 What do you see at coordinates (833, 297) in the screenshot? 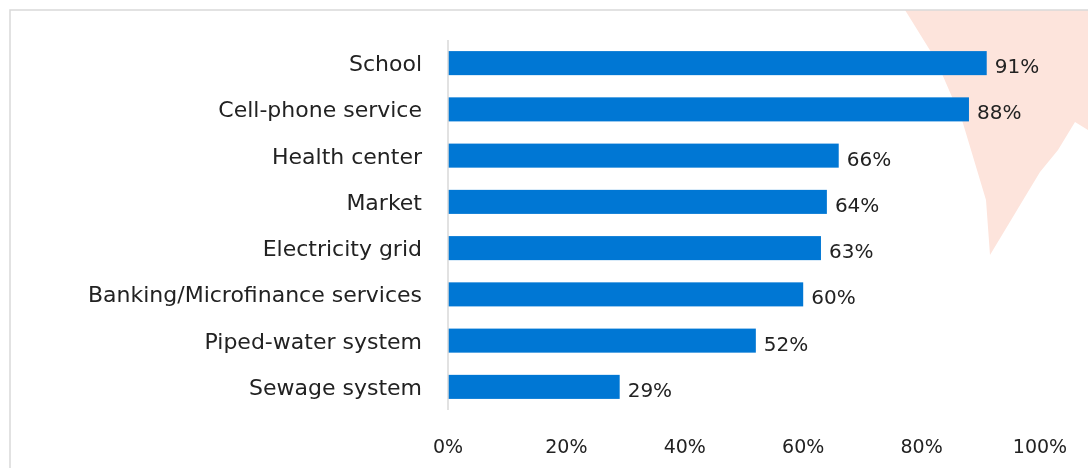
I see `data-label: 60%` at bounding box center [833, 297].